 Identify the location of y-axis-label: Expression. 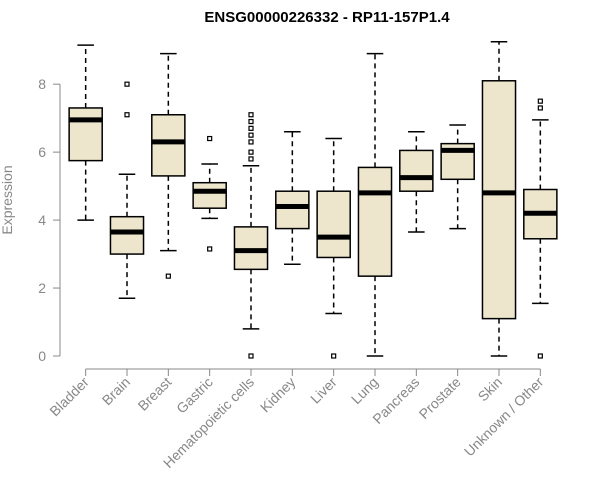
(7, 199).